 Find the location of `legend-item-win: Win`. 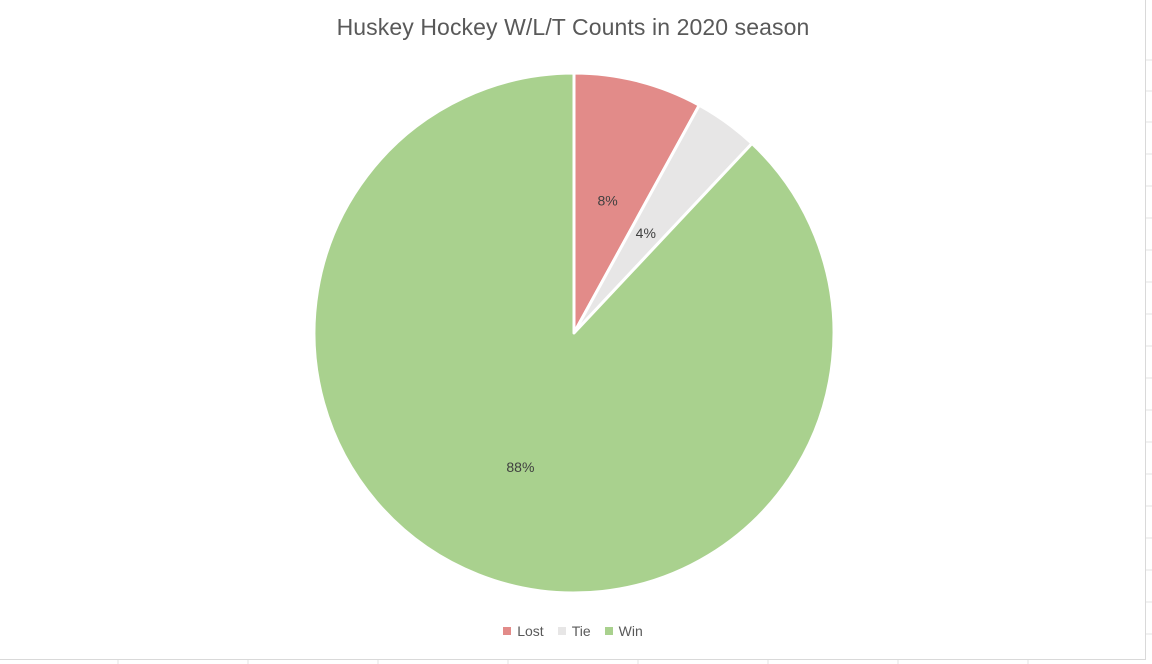

legend-item-win: Win is located at coordinates (623, 631).